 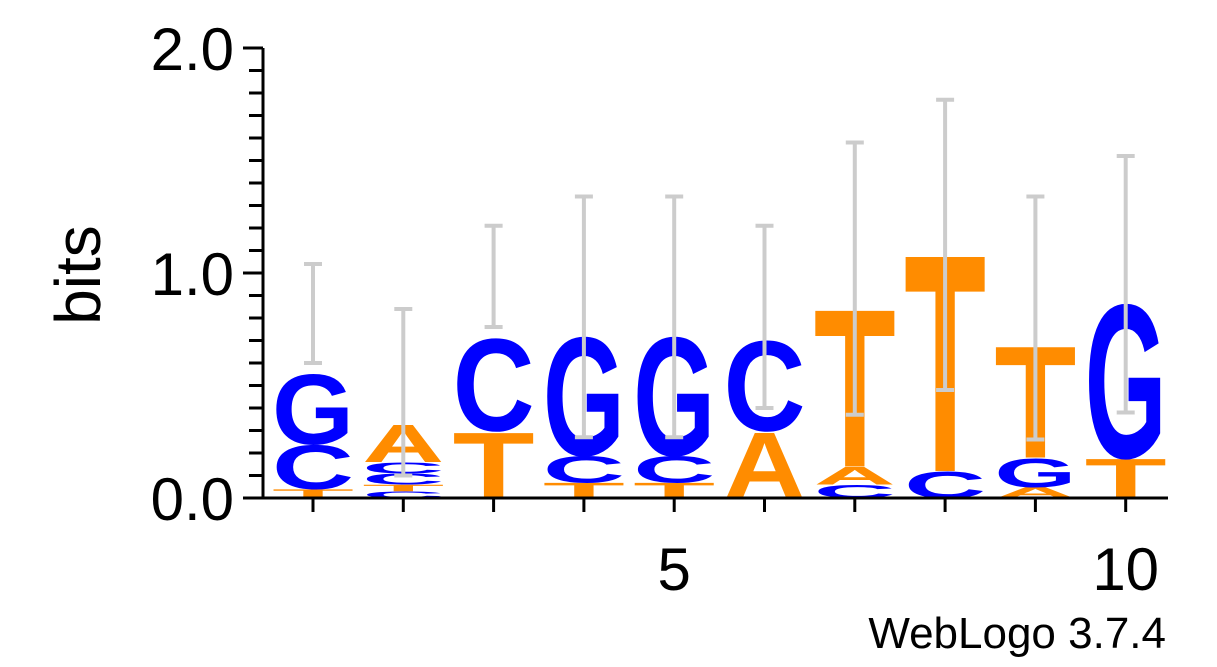 What do you see at coordinates (674, 569) in the screenshot?
I see `x-tick-label: 5` at bounding box center [674, 569].